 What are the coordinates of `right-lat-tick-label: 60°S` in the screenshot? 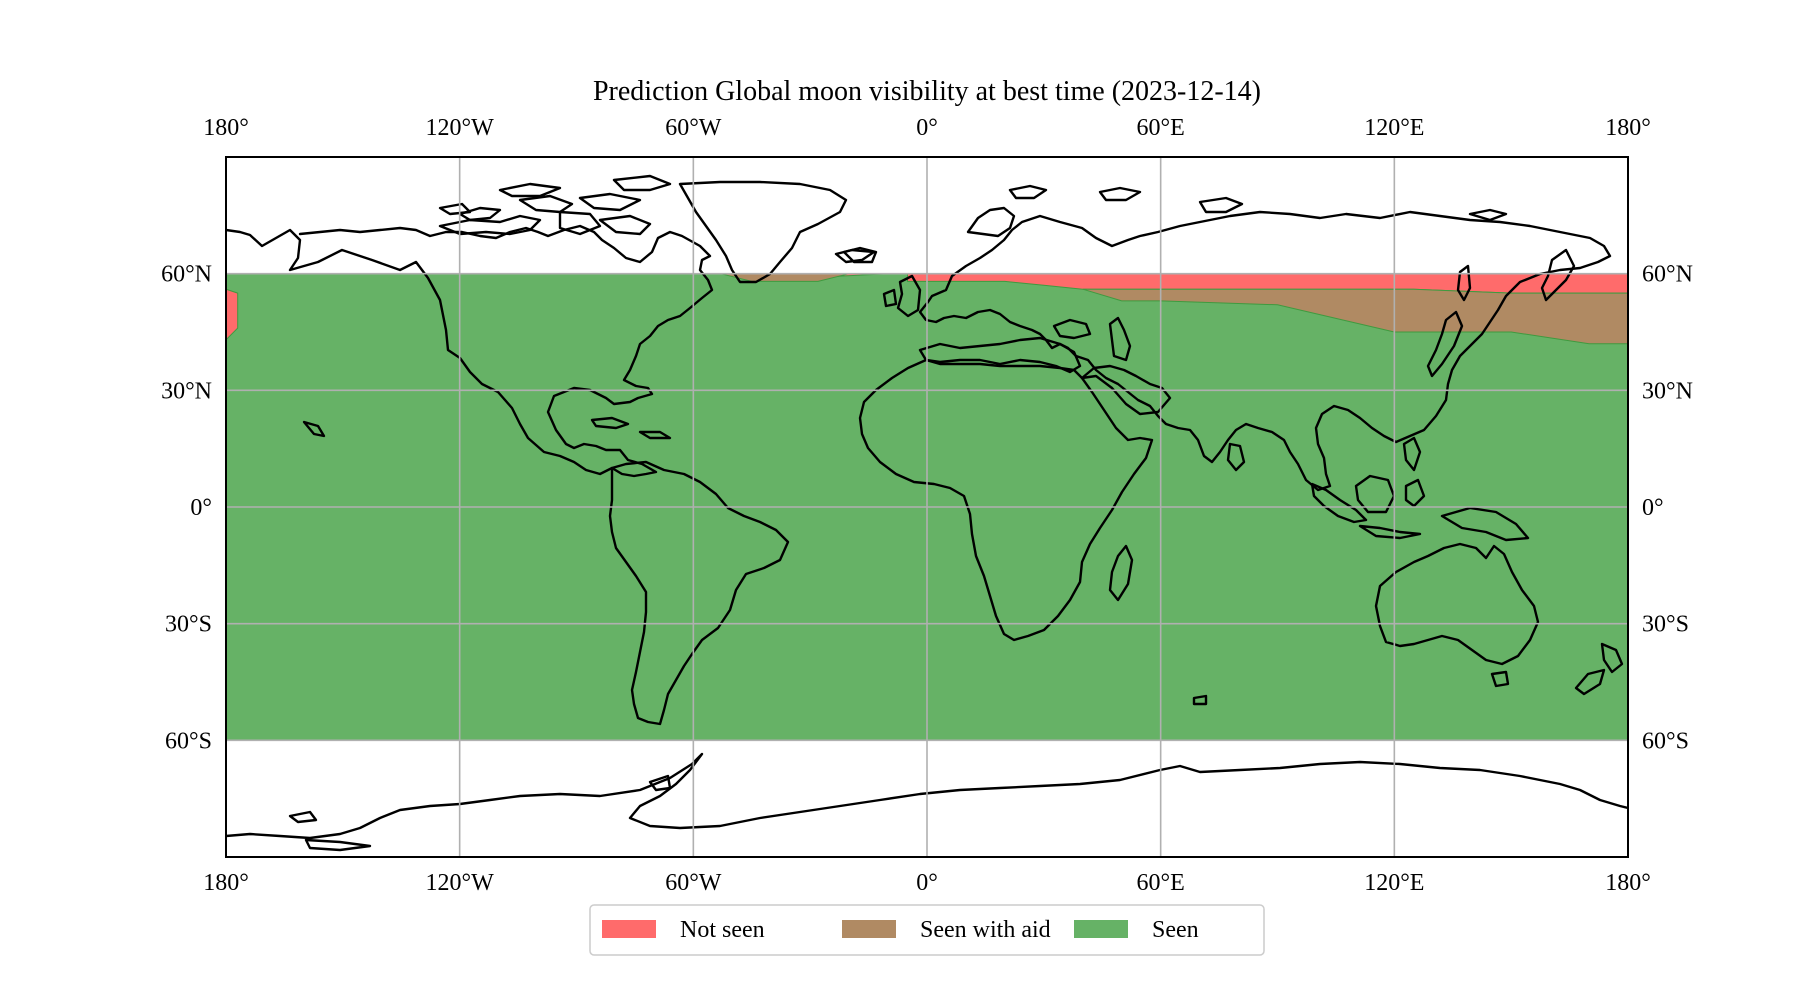 It's located at (1665, 741).